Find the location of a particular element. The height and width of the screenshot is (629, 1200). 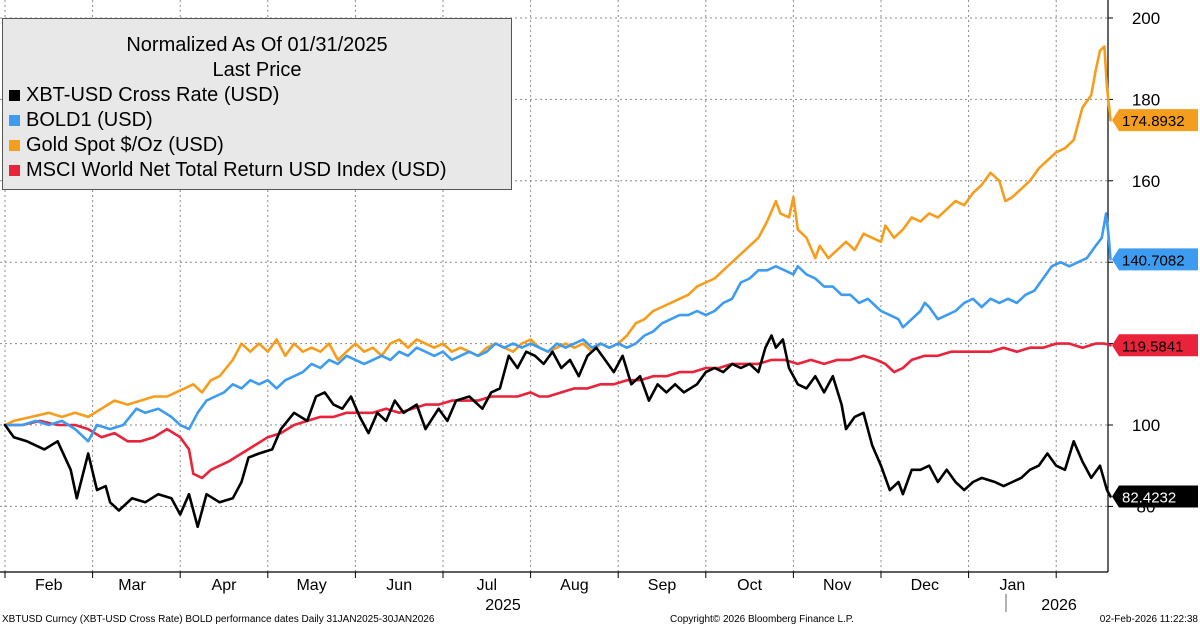

value-tag-label-bold1: 140.7082 is located at coordinates (1153, 260).